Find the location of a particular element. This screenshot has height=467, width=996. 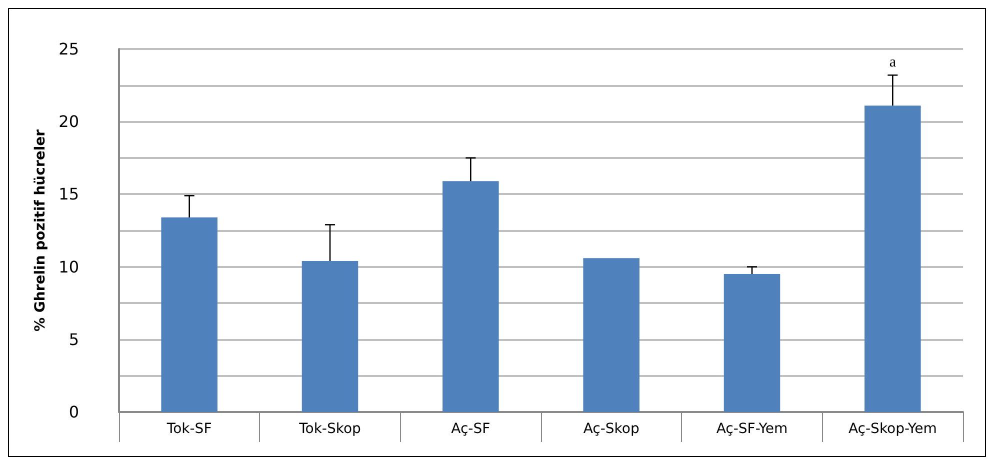

y-tick-label: 25 is located at coordinates (68, 49).